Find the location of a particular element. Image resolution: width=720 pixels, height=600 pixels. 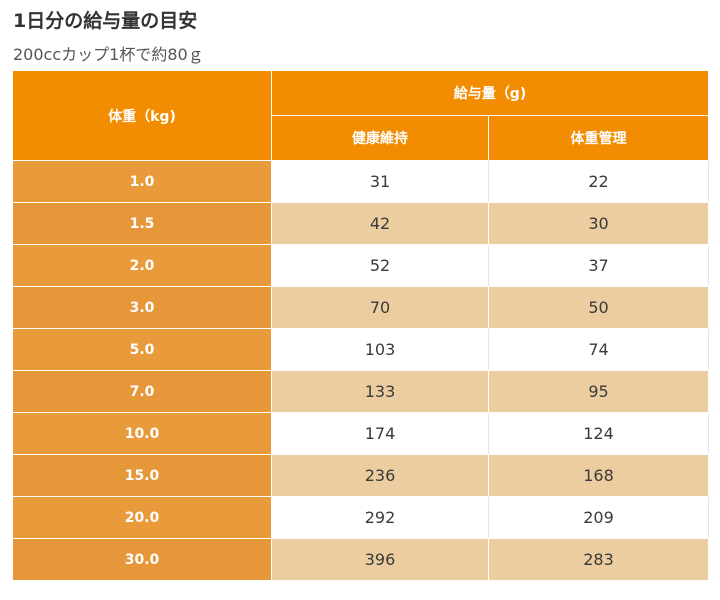

weight-cell: 3.0 is located at coordinates (142, 307).